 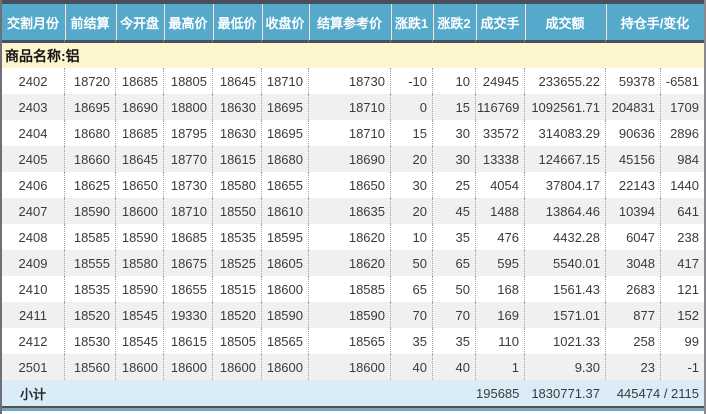 I want to click on cell-open-interest: 877, so click(x=632, y=315).